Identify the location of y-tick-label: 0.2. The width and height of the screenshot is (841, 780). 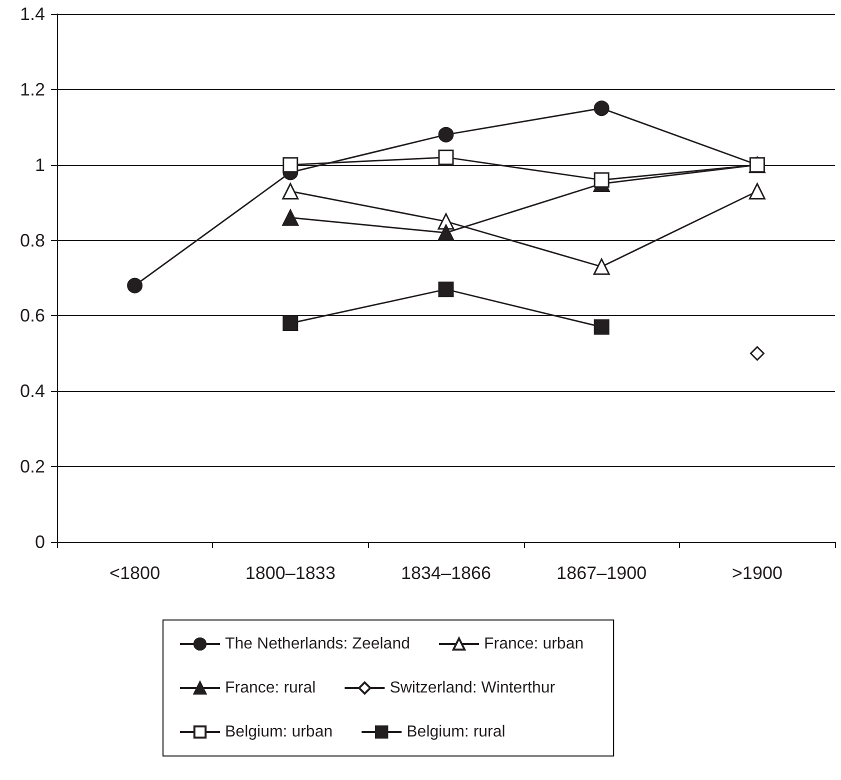
(32, 466).